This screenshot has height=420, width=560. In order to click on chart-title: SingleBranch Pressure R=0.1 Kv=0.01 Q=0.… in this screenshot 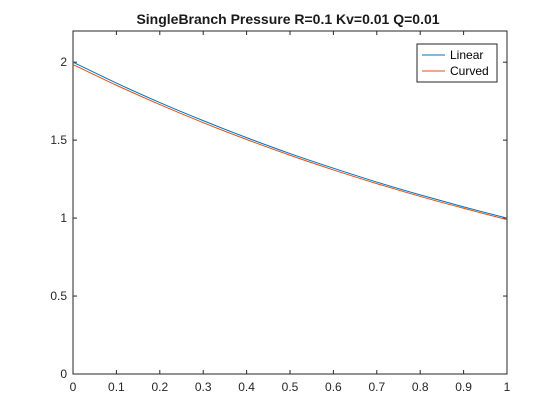, I will do `click(287, 19)`.